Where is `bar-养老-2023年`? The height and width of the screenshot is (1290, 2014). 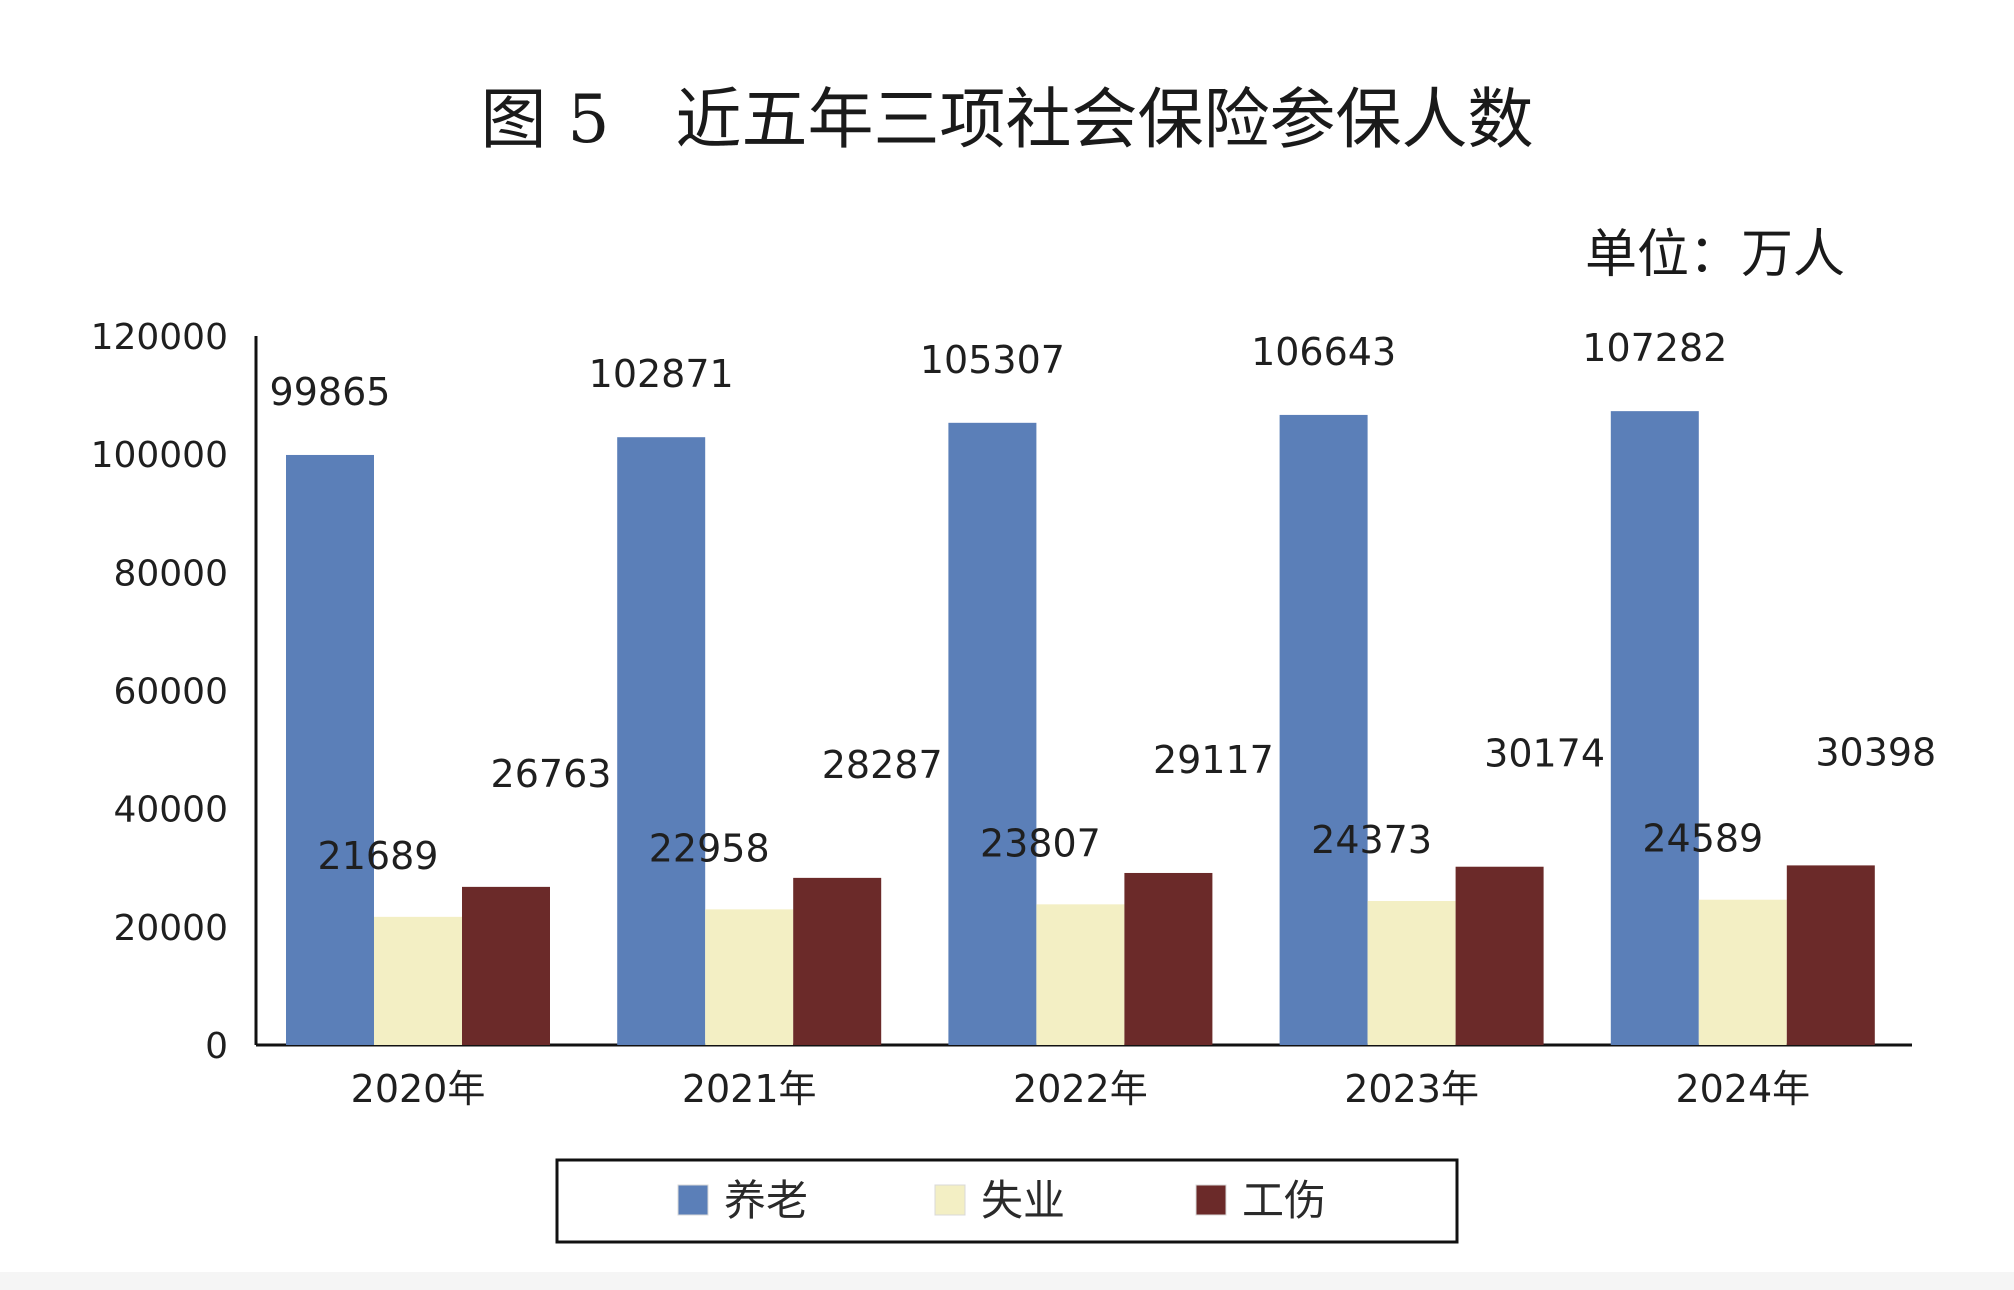
bar-养老-2023年 is located at coordinates (1323, 729).